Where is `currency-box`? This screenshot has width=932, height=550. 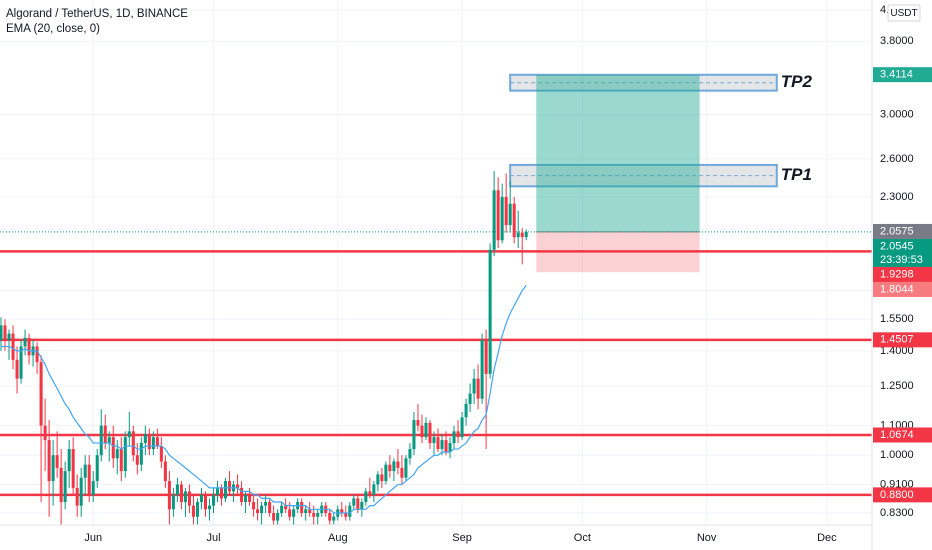
currency-box is located at coordinates (904, 13).